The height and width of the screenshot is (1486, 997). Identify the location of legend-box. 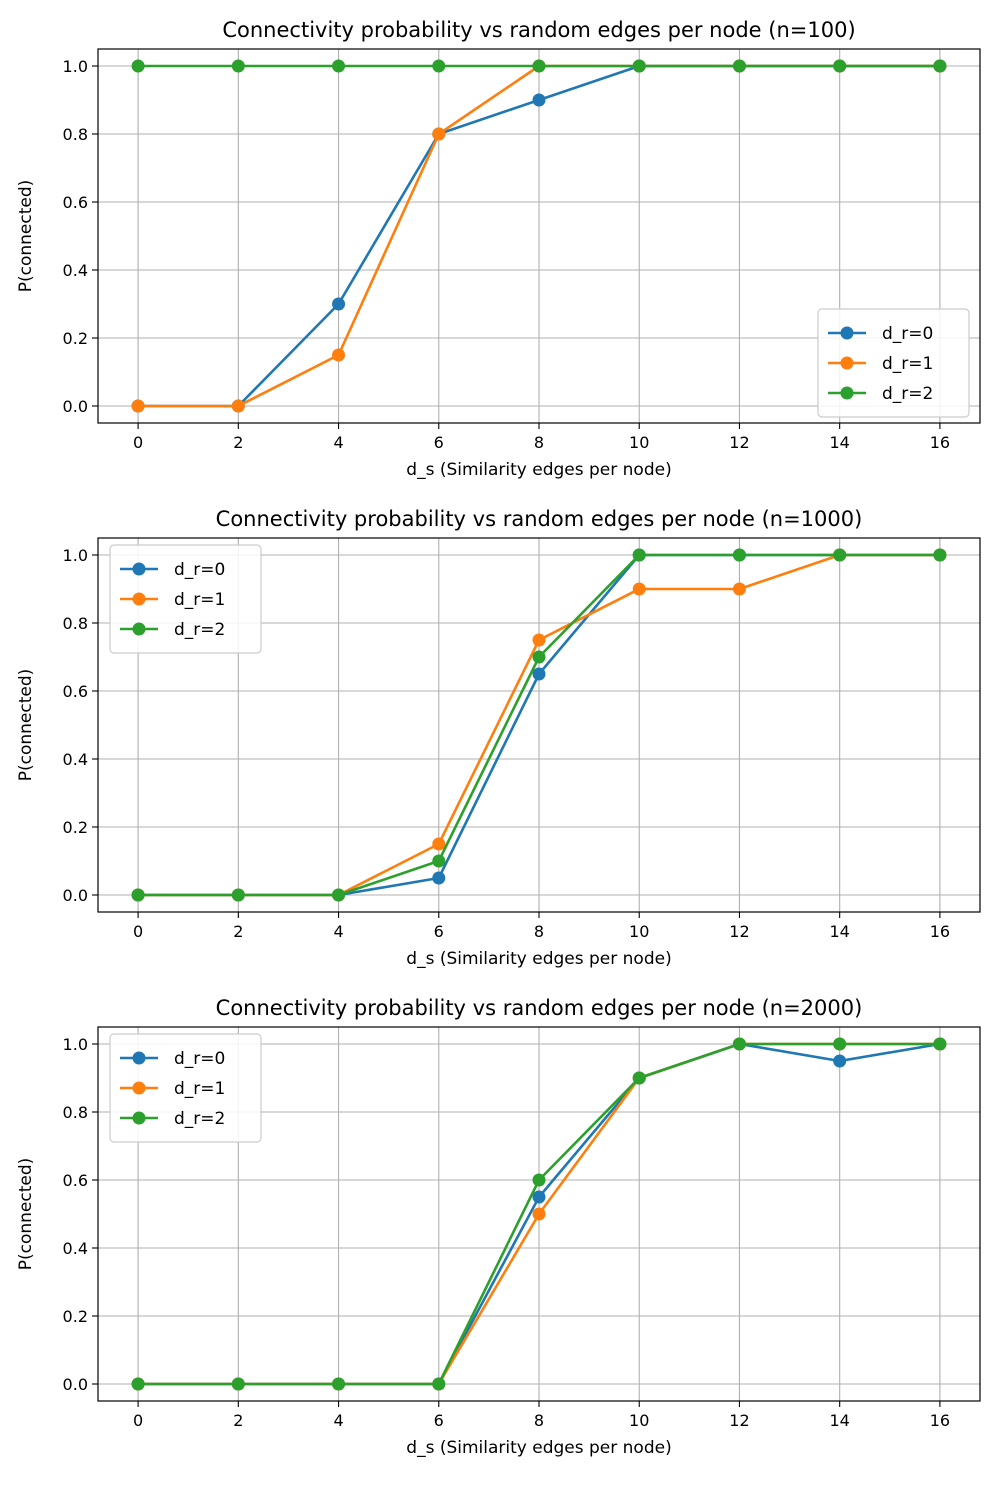
(185, 599).